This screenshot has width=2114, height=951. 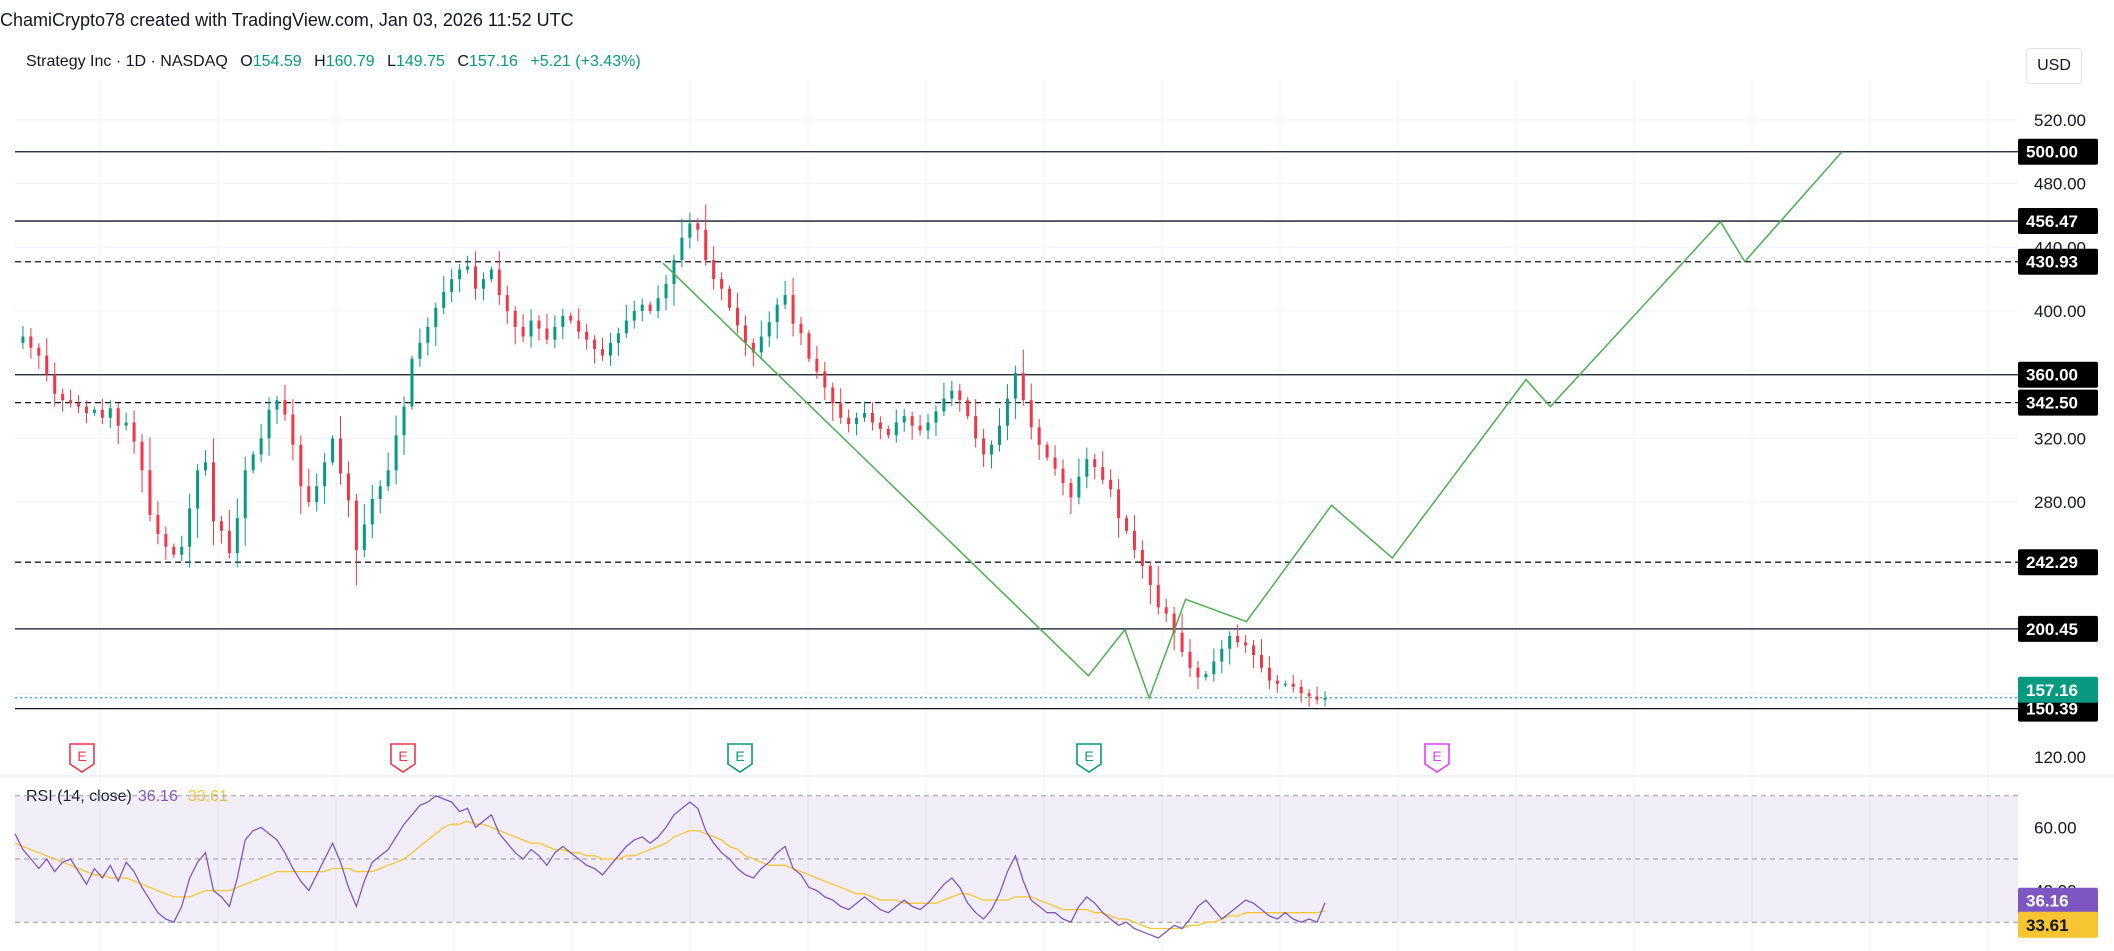 What do you see at coordinates (2054, 66) in the screenshot?
I see `currency-button: USD` at bounding box center [2054, 66].